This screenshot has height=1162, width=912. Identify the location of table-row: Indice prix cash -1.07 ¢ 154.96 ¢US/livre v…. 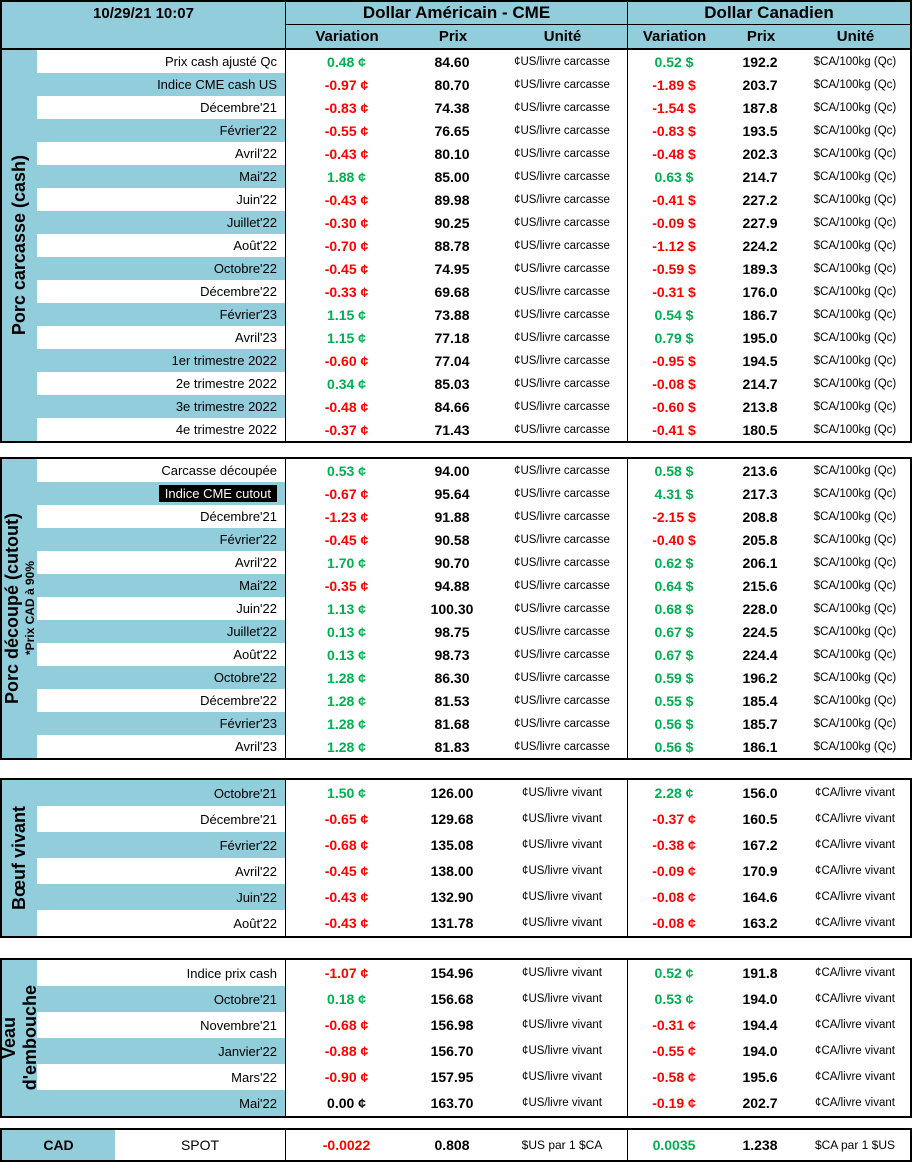
(473, 973).